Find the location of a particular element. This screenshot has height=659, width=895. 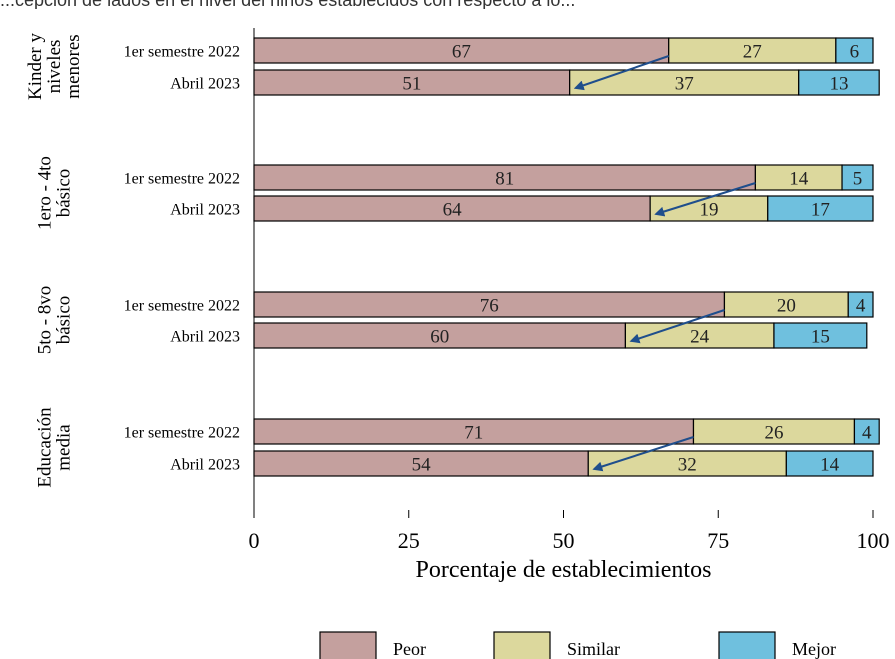

group-label: Educaciónmedia is located at coordinates (55, 447).